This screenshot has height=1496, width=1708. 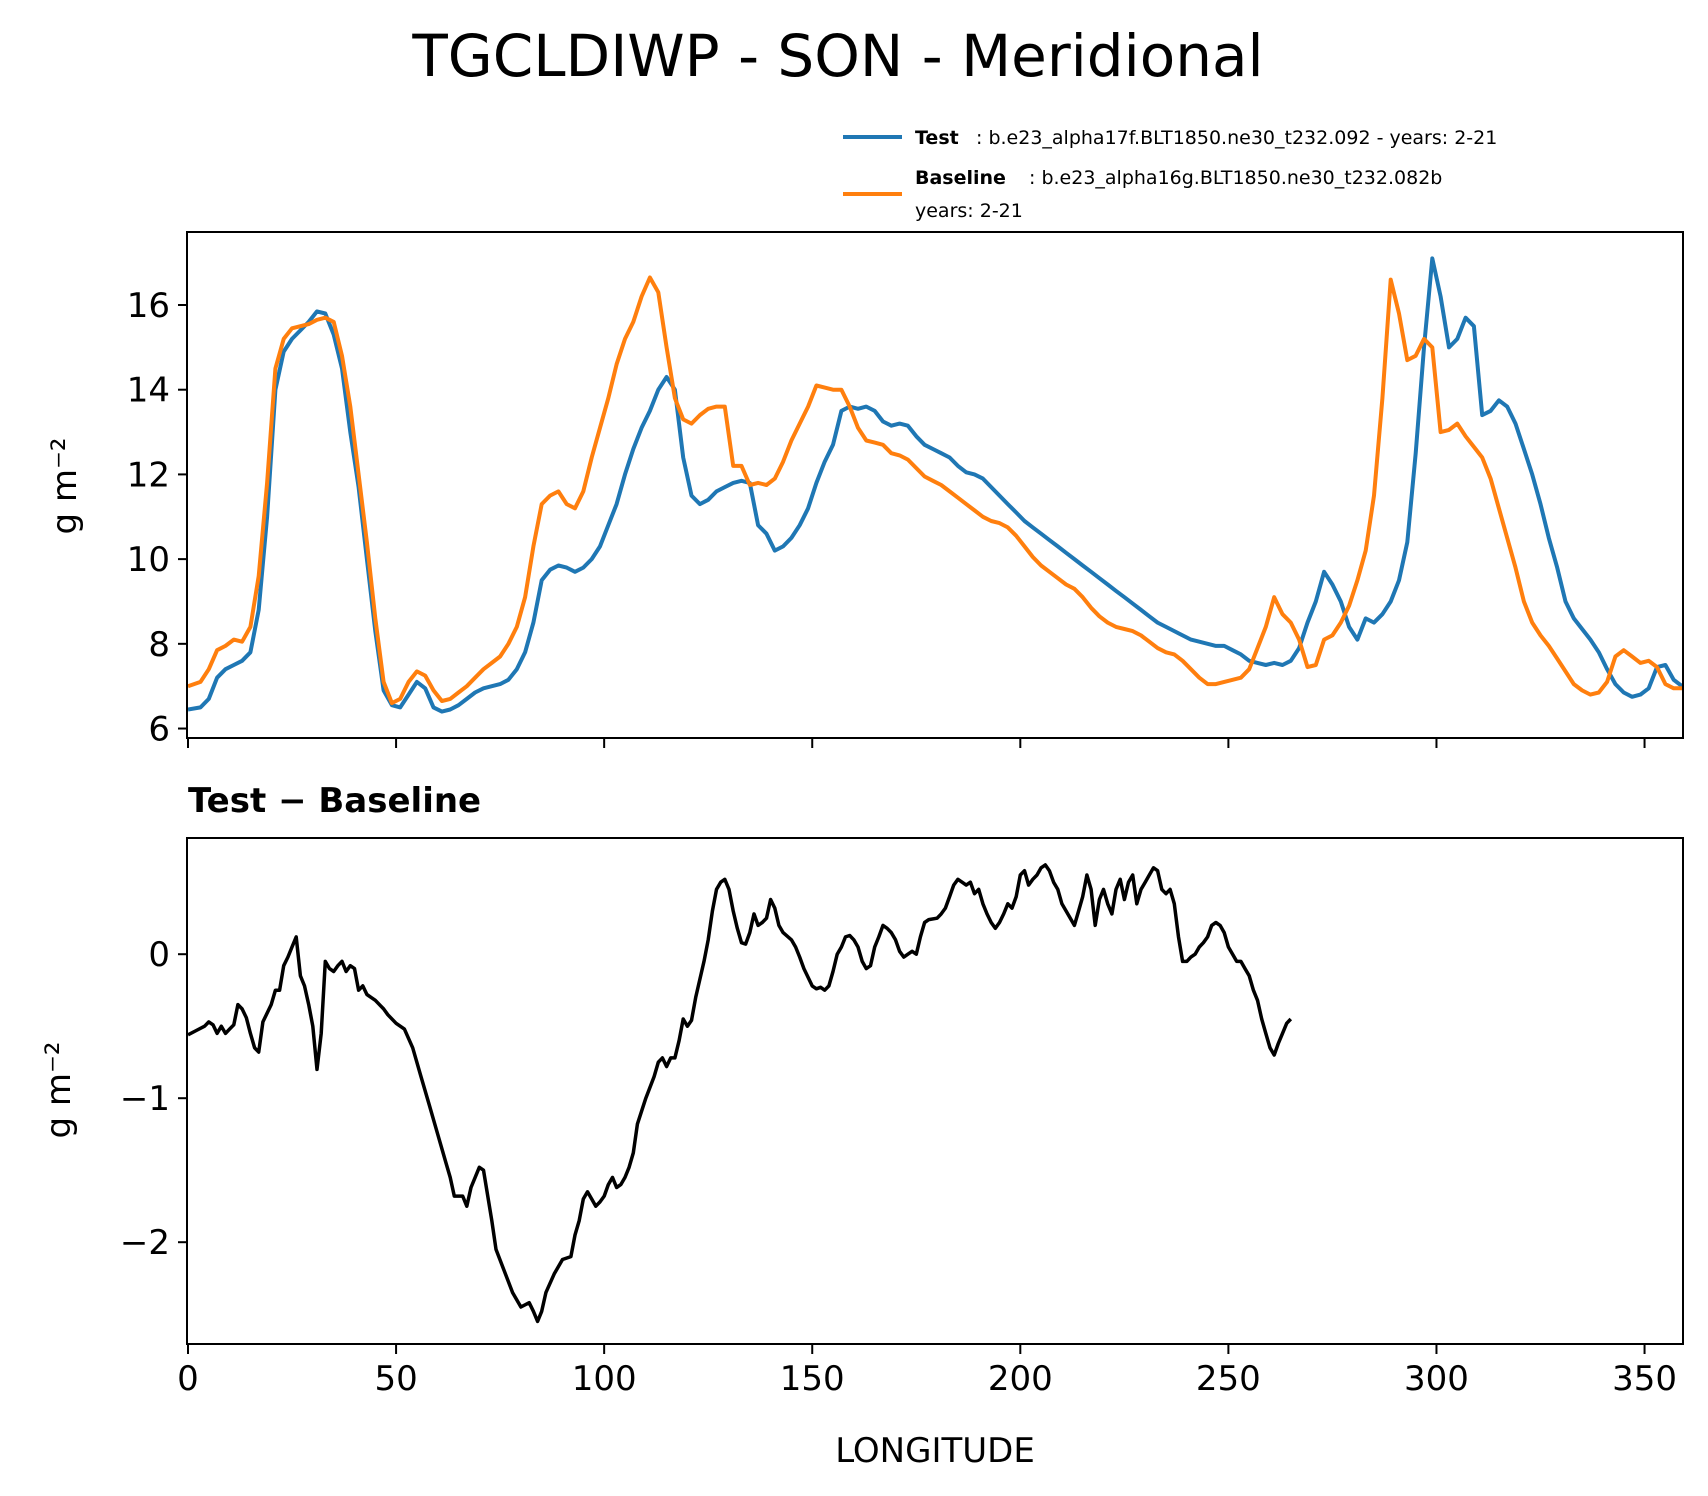 What do you see at coordinates (960, 178) in the screenshot?
I see `legend-baseline-name: Baseline` at bounding box center [960, 178].